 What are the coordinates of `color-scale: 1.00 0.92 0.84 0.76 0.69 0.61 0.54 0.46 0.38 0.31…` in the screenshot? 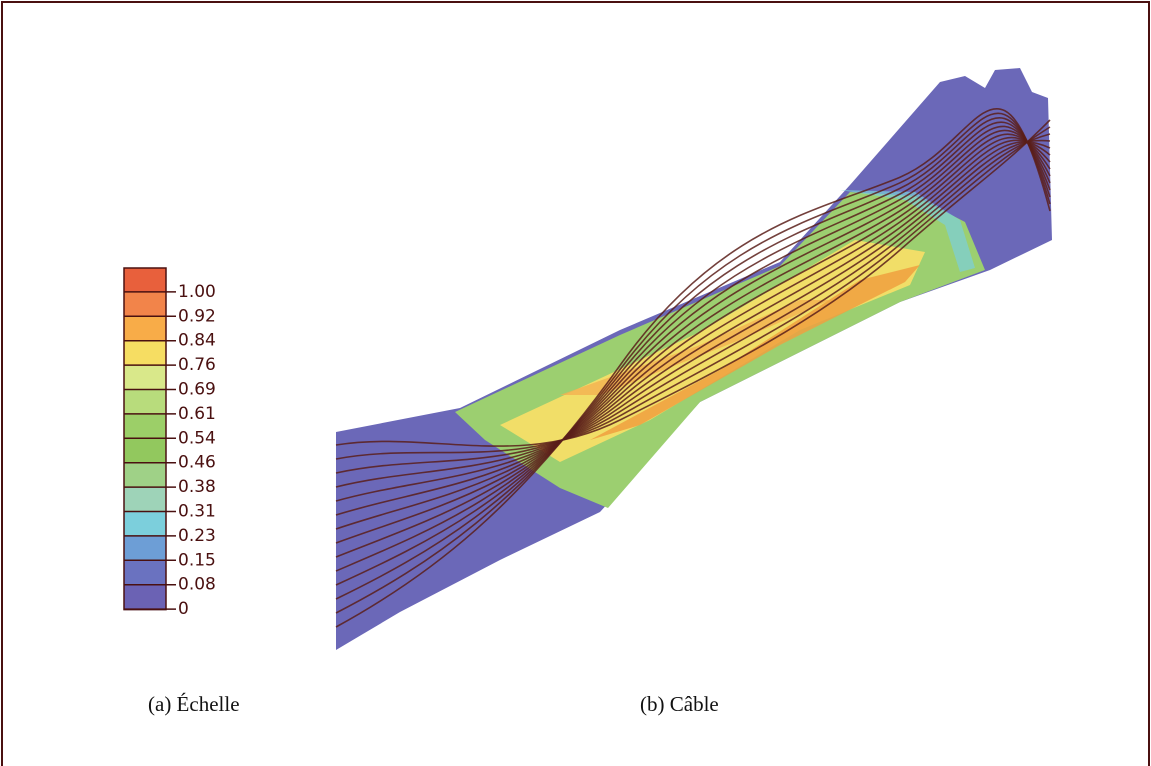 It's located at (169, 443).